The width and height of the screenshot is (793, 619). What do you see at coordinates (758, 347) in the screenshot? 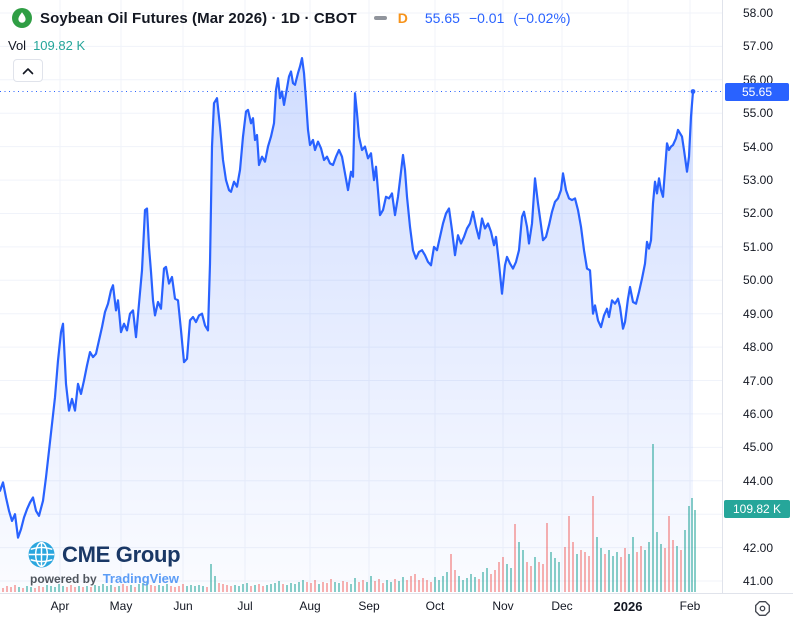
I see `price-axis-tick: 48.00` at bounding box center [758, 347].